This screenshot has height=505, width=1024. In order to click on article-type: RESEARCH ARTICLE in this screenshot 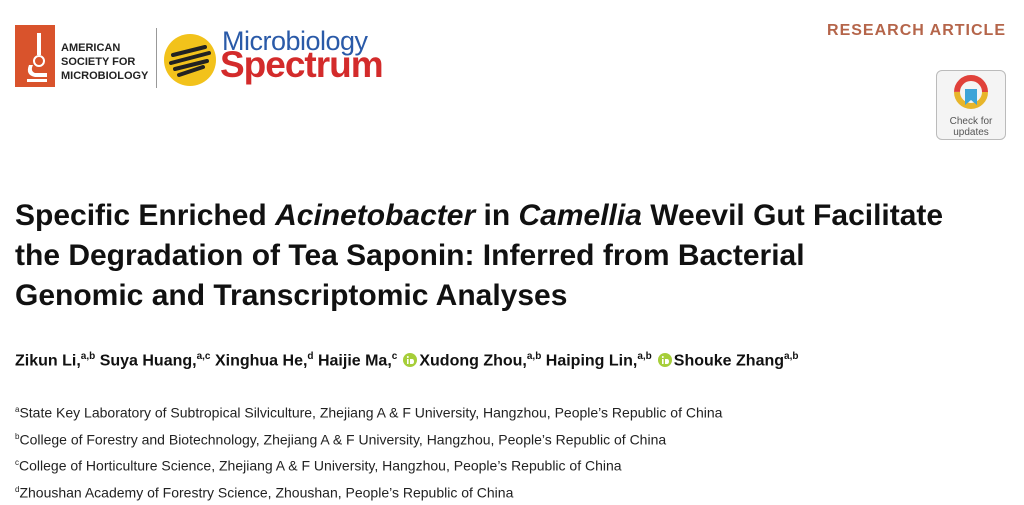, I will do `click(916, 30)`.